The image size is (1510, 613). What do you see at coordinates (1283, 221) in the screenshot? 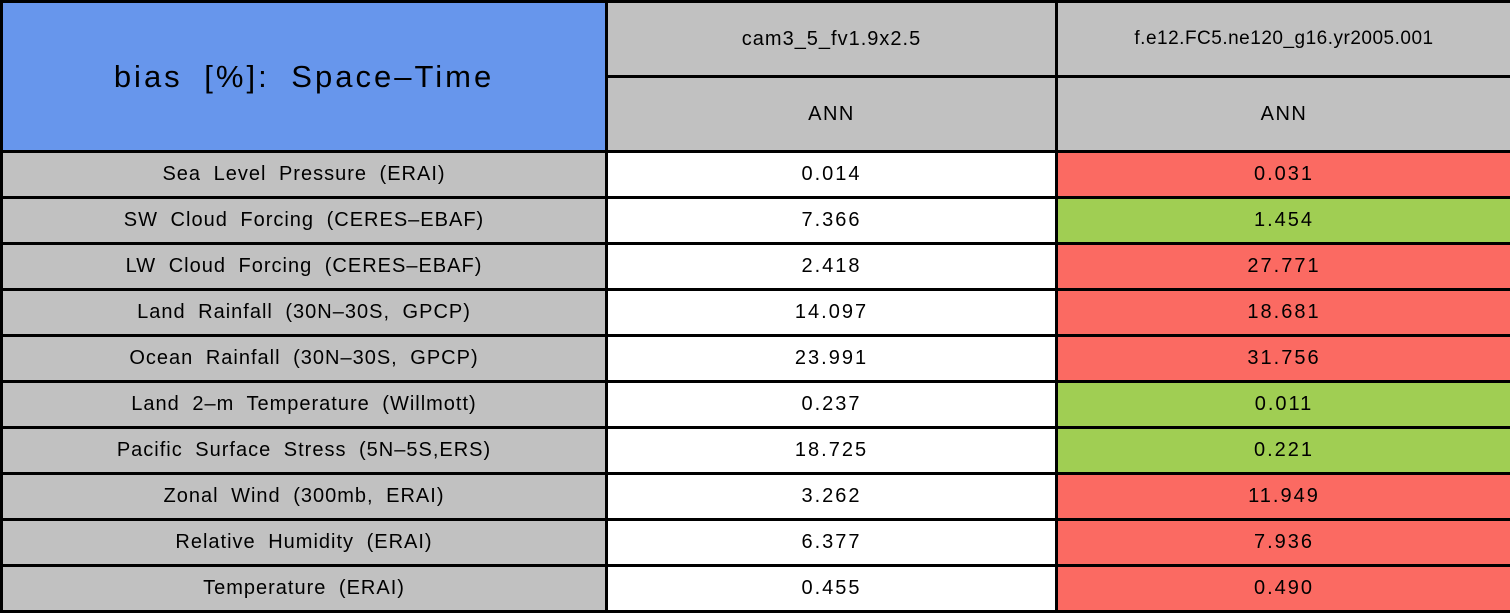
I see `metric-value: 1.454` at bounding box center [1283, 221].